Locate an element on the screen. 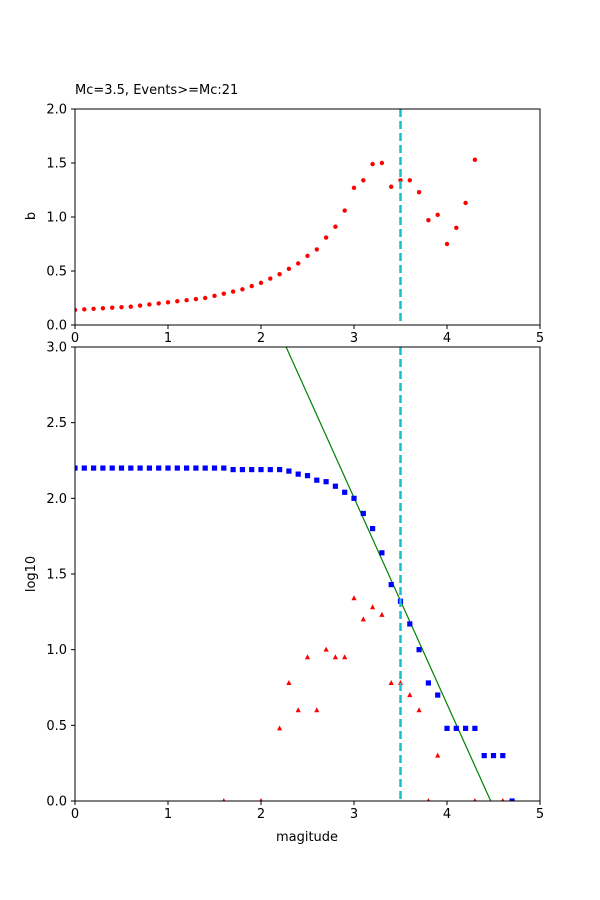 This screenshot has width=600, height=900. y-tick-label: 2.0 is located at coordinates (56, 110).